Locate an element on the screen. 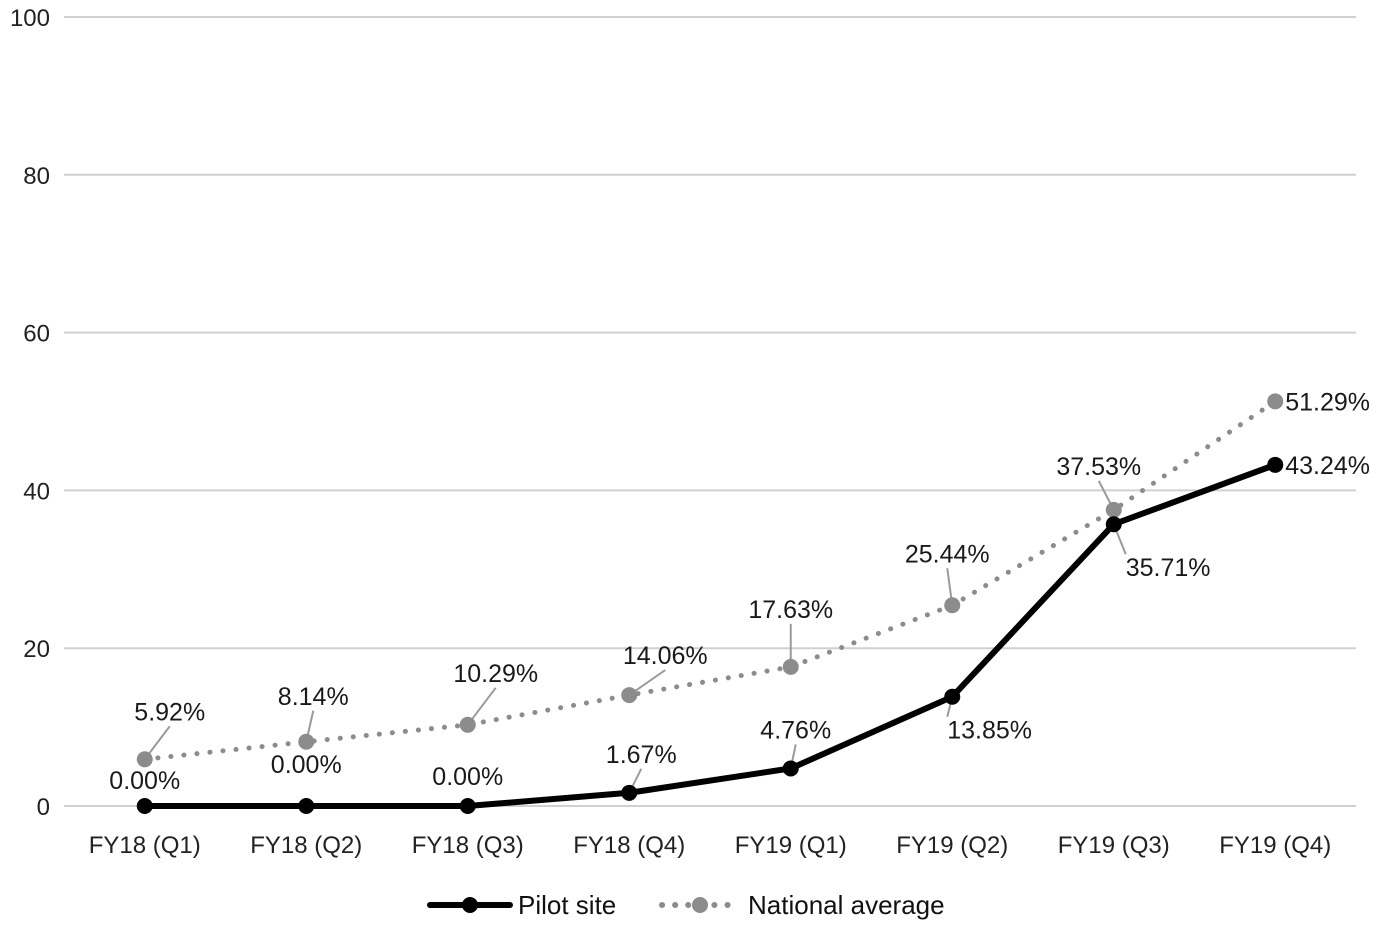 The height and width of the screenshot is (927, 1391). legend-marker-pilot-site is located at coordinates (470, 905).